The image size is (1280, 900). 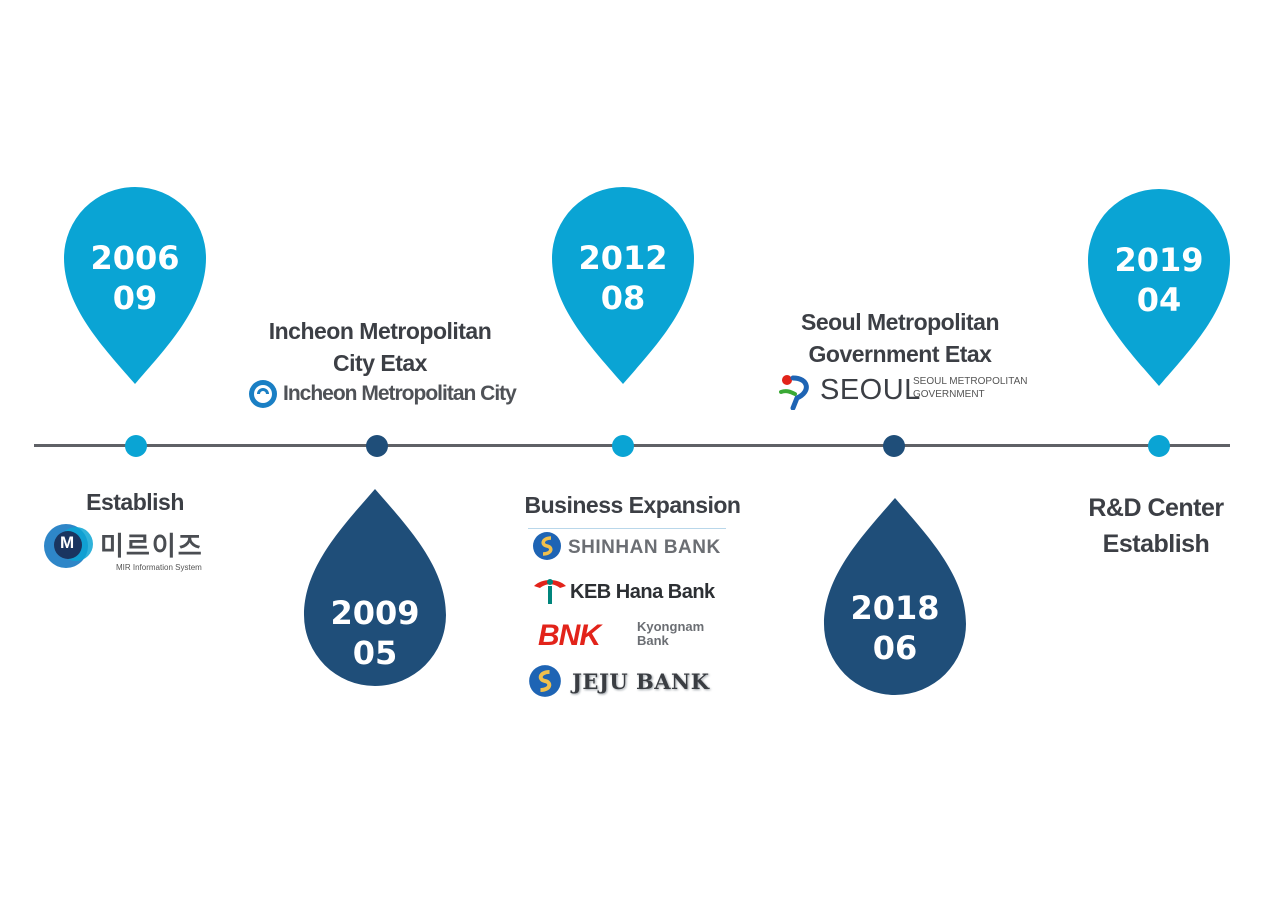 I want to click on pin-year: 2019, so click(x=1159, y=260).